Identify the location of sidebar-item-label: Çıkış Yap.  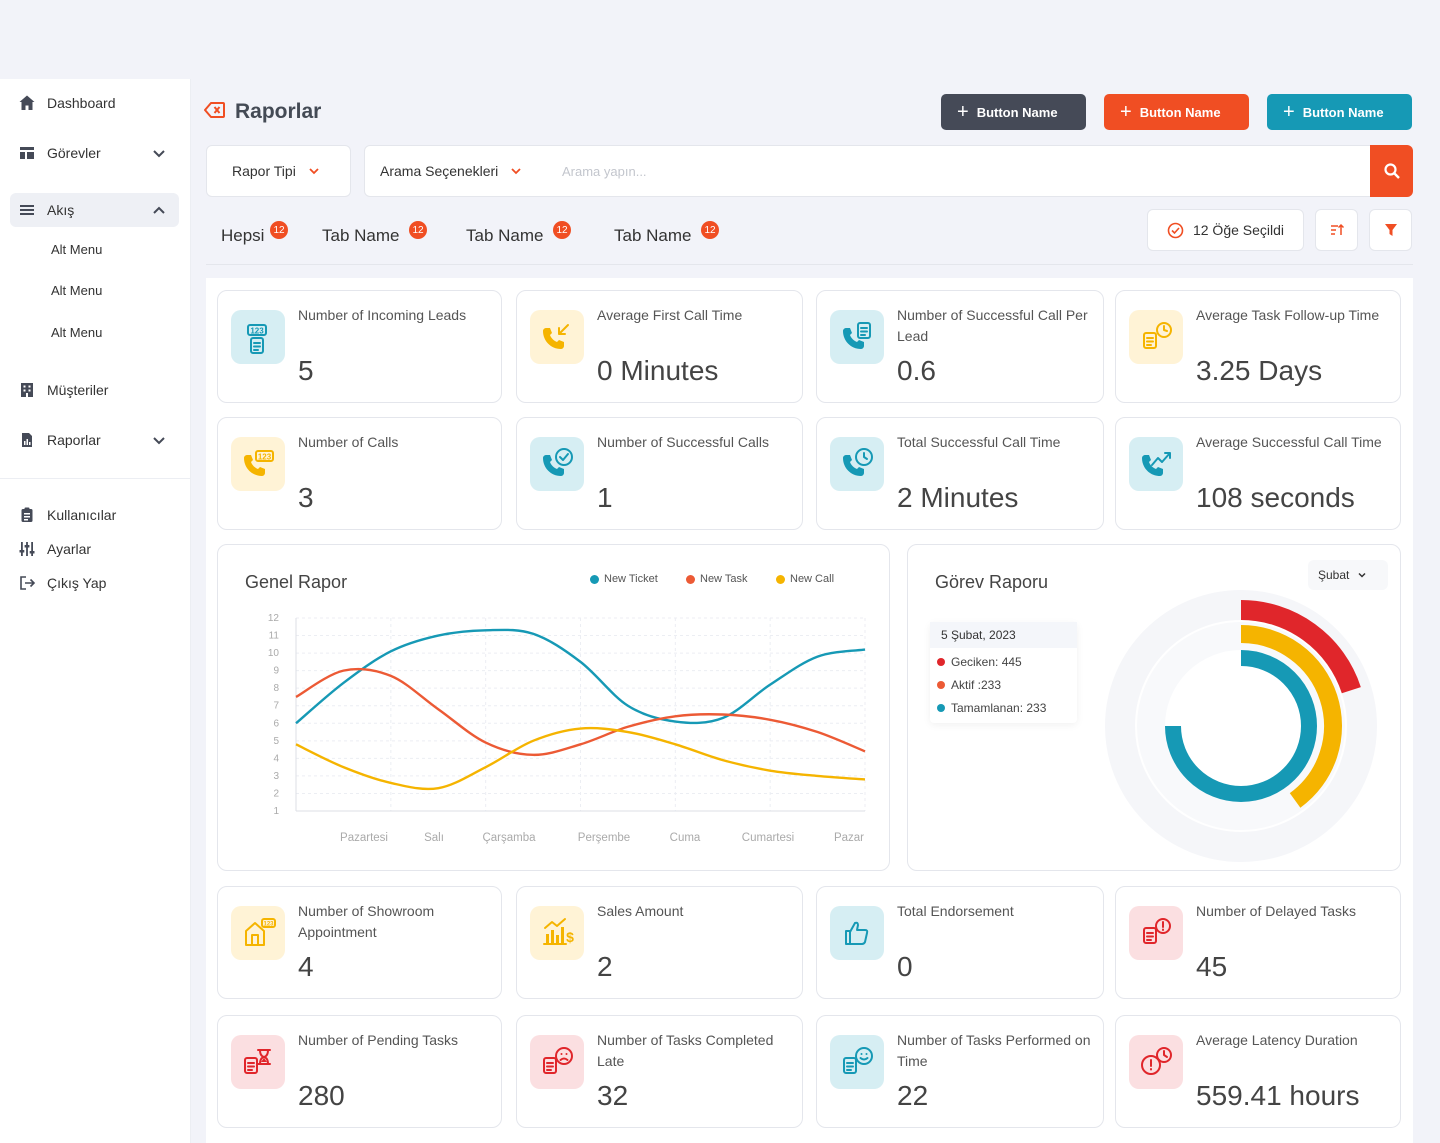
(77, 583).